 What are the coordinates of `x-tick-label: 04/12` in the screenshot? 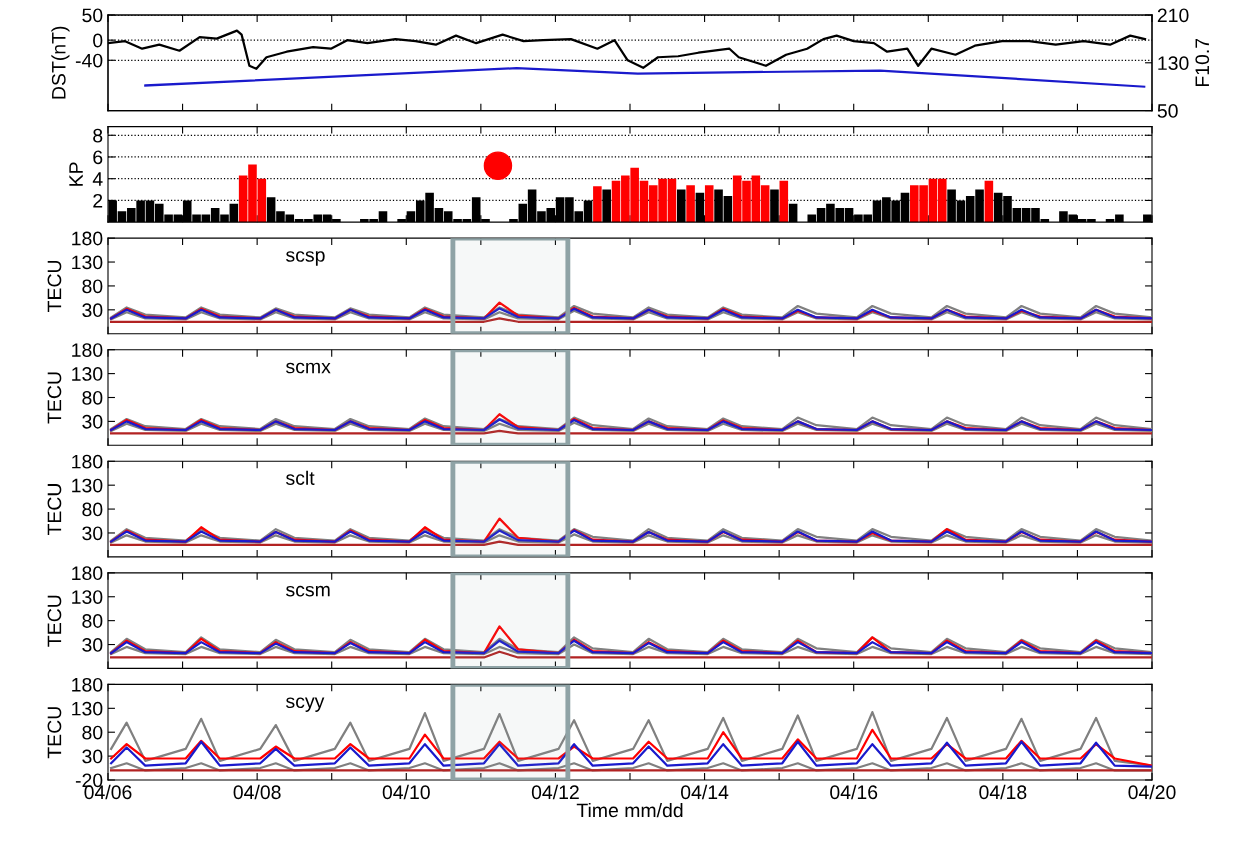 It's located at (555, 792).